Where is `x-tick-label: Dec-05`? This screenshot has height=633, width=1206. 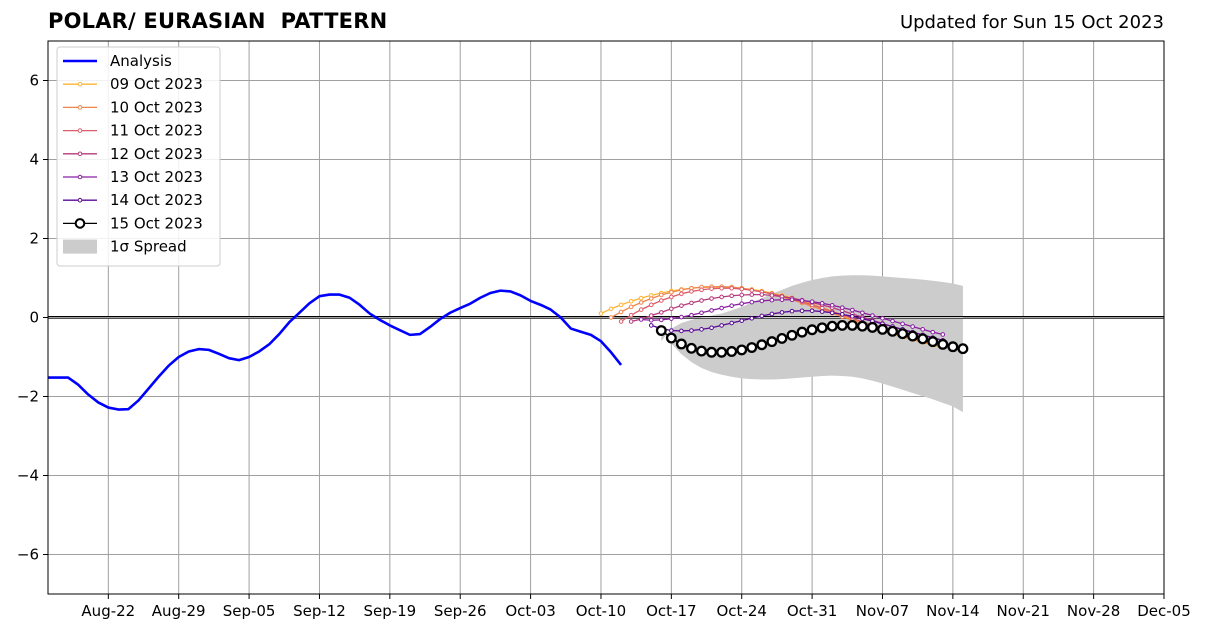
x-tick-label: Dec-05 is located at coordinates (1164, 611).